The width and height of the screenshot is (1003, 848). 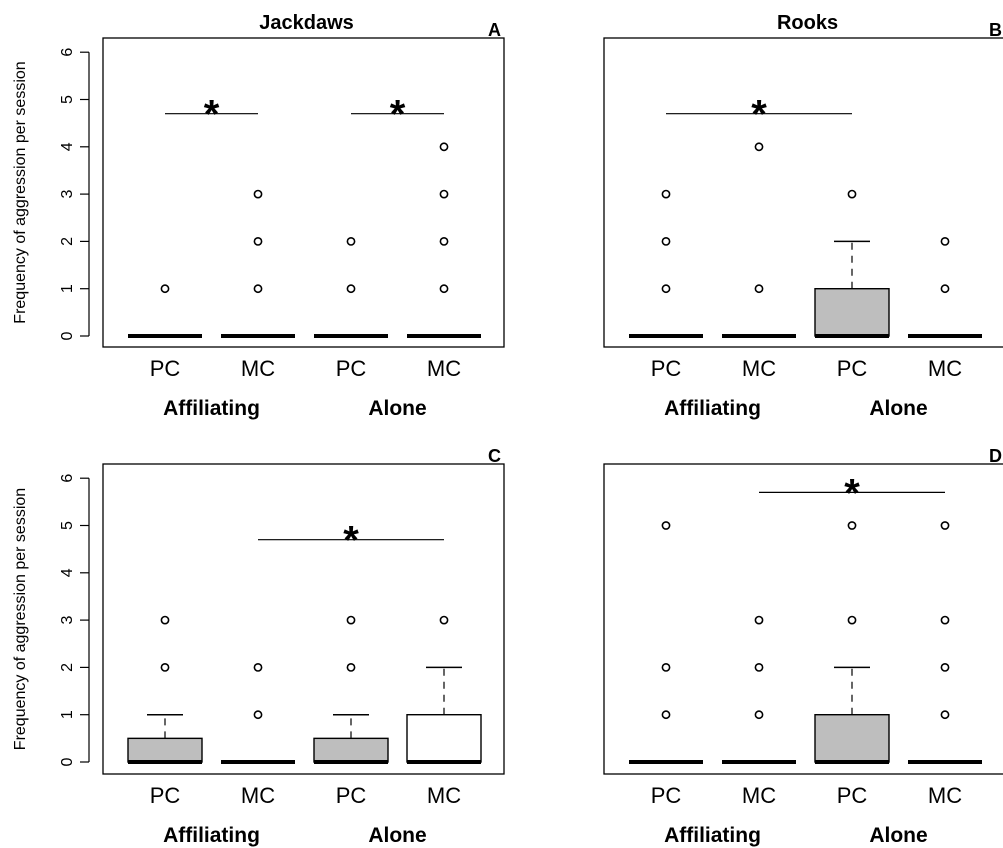 I want to click on panel-letter: C, so click(x=494, y=456).